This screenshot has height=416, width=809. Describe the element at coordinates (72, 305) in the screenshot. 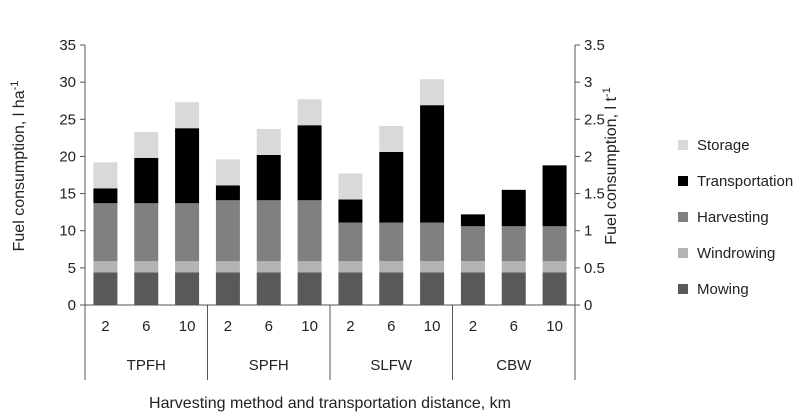

I see `y-left-tick-label: 0` at that location.